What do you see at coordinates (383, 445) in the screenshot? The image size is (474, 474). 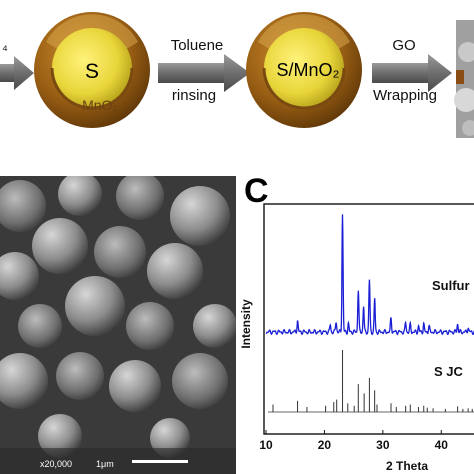 I see `x-tick-label-30: 30` at bounding box center [383, 445].